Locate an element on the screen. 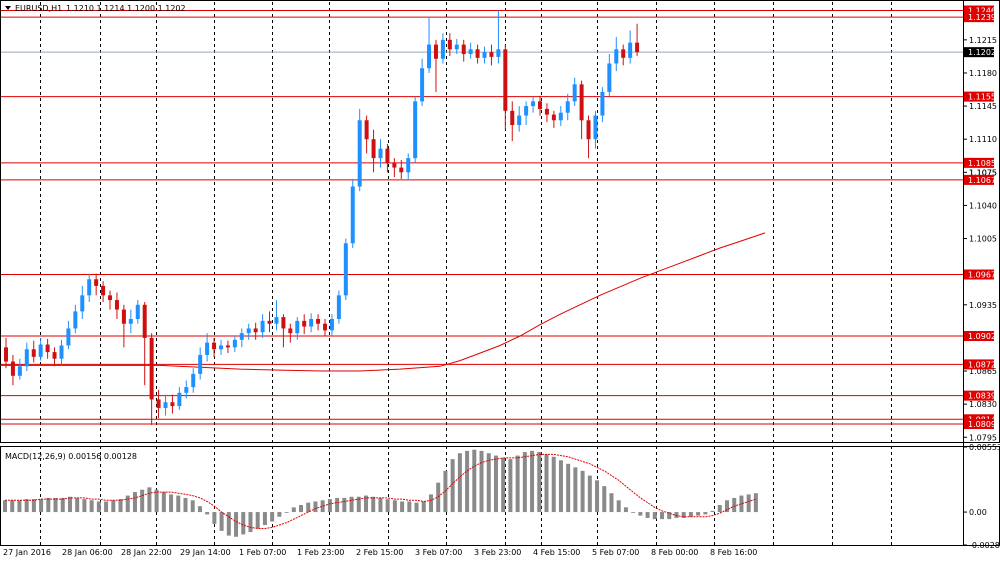 This screenshot has height=568, width=1000. current-tag-label: 1.1202 is located at coordinates (982, 52).